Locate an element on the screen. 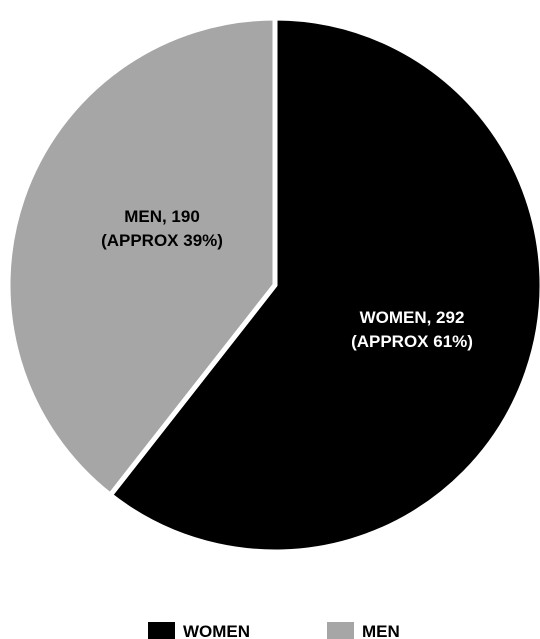  legend-label-women: WOMEN is located at coordinates (216, 630).